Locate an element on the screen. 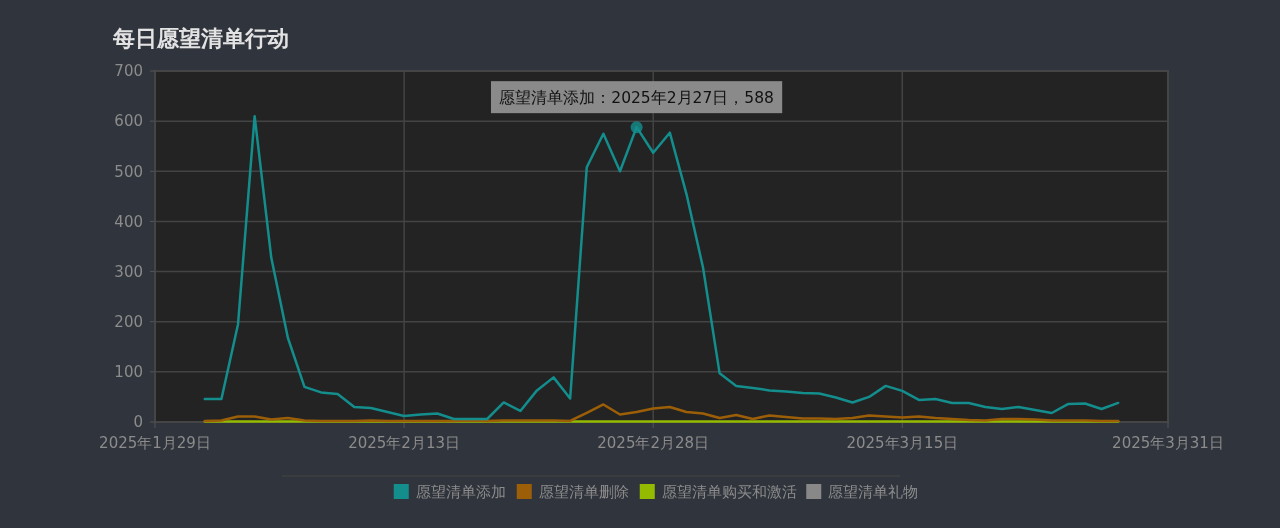 This screenshot has width=1280, height=528. x-tick-label: 2025年1月29日 is located at coordinates (155, 443).